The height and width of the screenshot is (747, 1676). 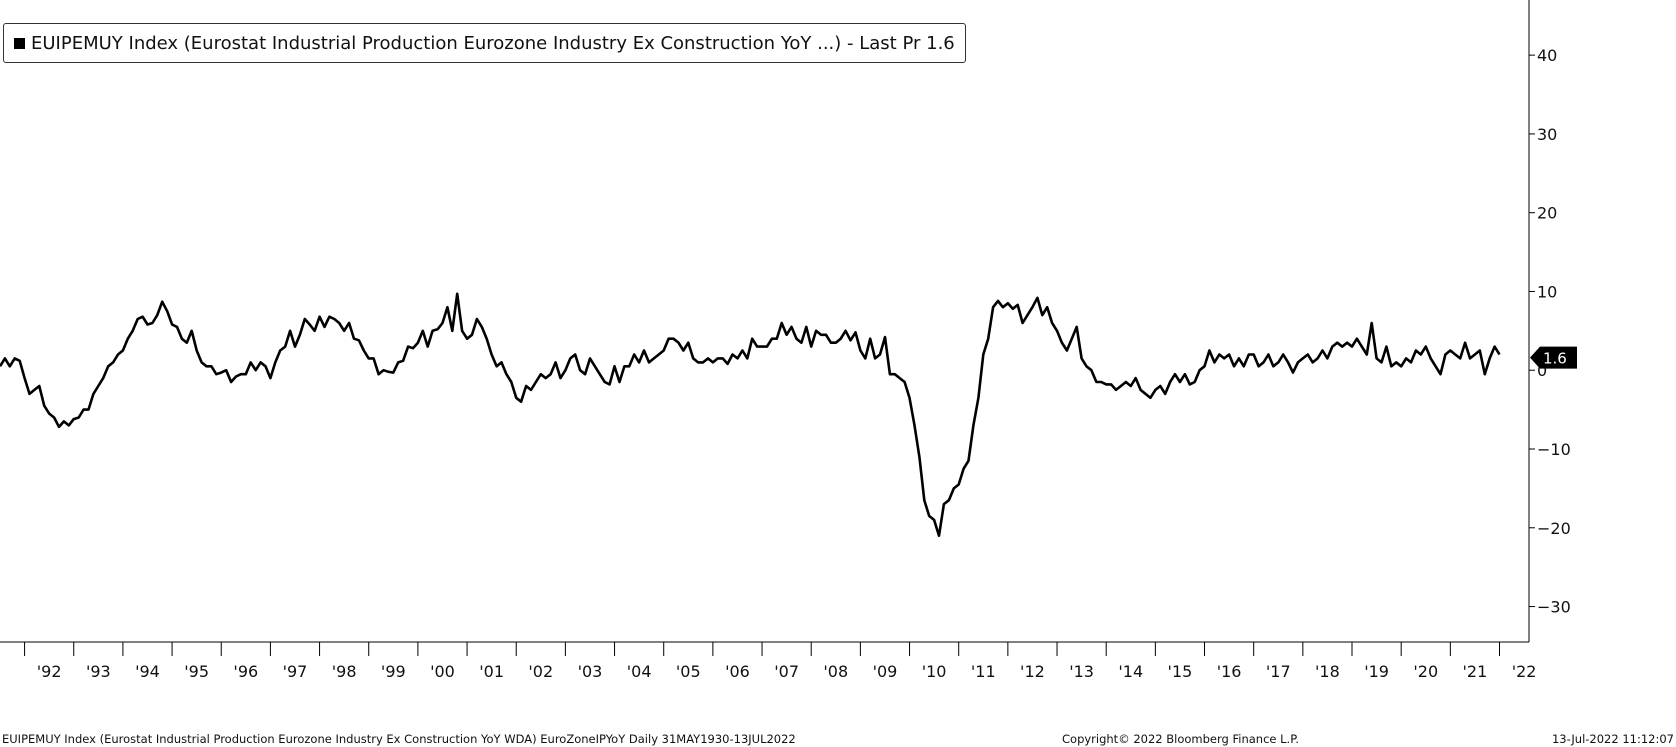 I want to click on x-tick-label: '22, so click(x=1524, y=671).